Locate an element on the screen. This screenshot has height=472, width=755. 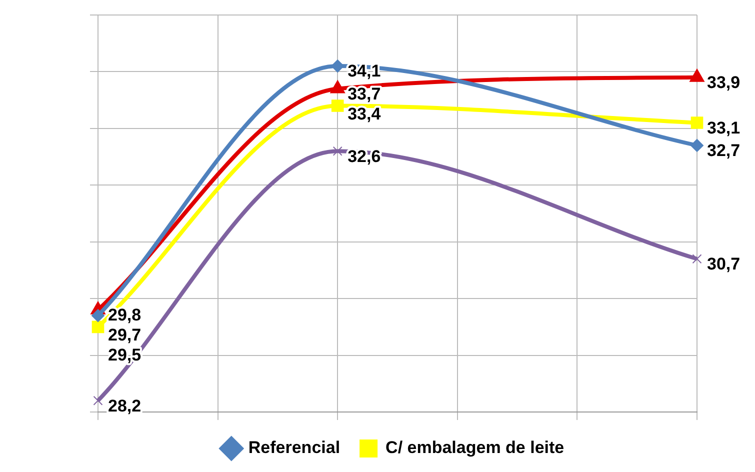
data-label: 29,7 is located at coordinates (125, 335).